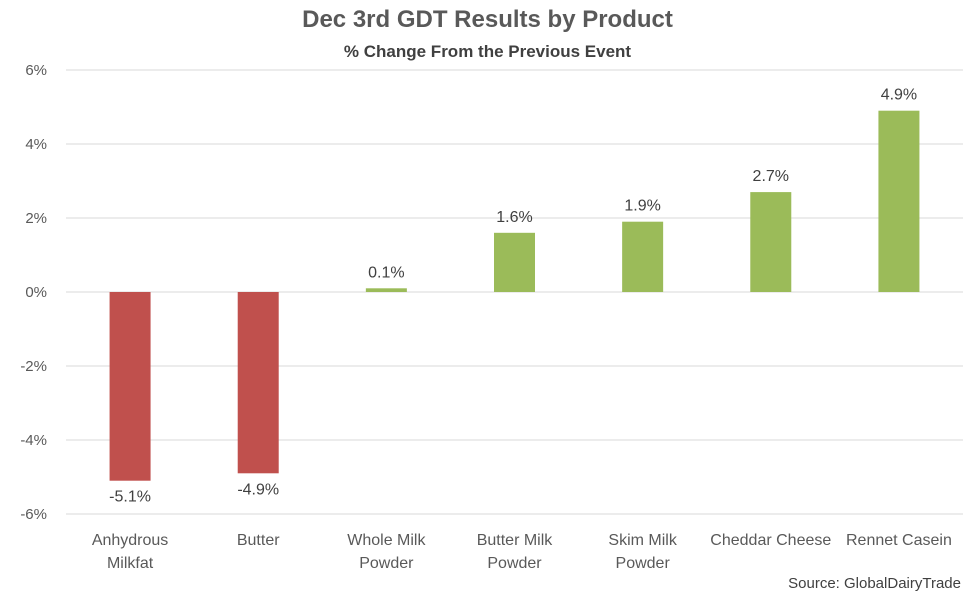  I want to click on x-category-label: Whole Milk Powder, so click(386, 552).